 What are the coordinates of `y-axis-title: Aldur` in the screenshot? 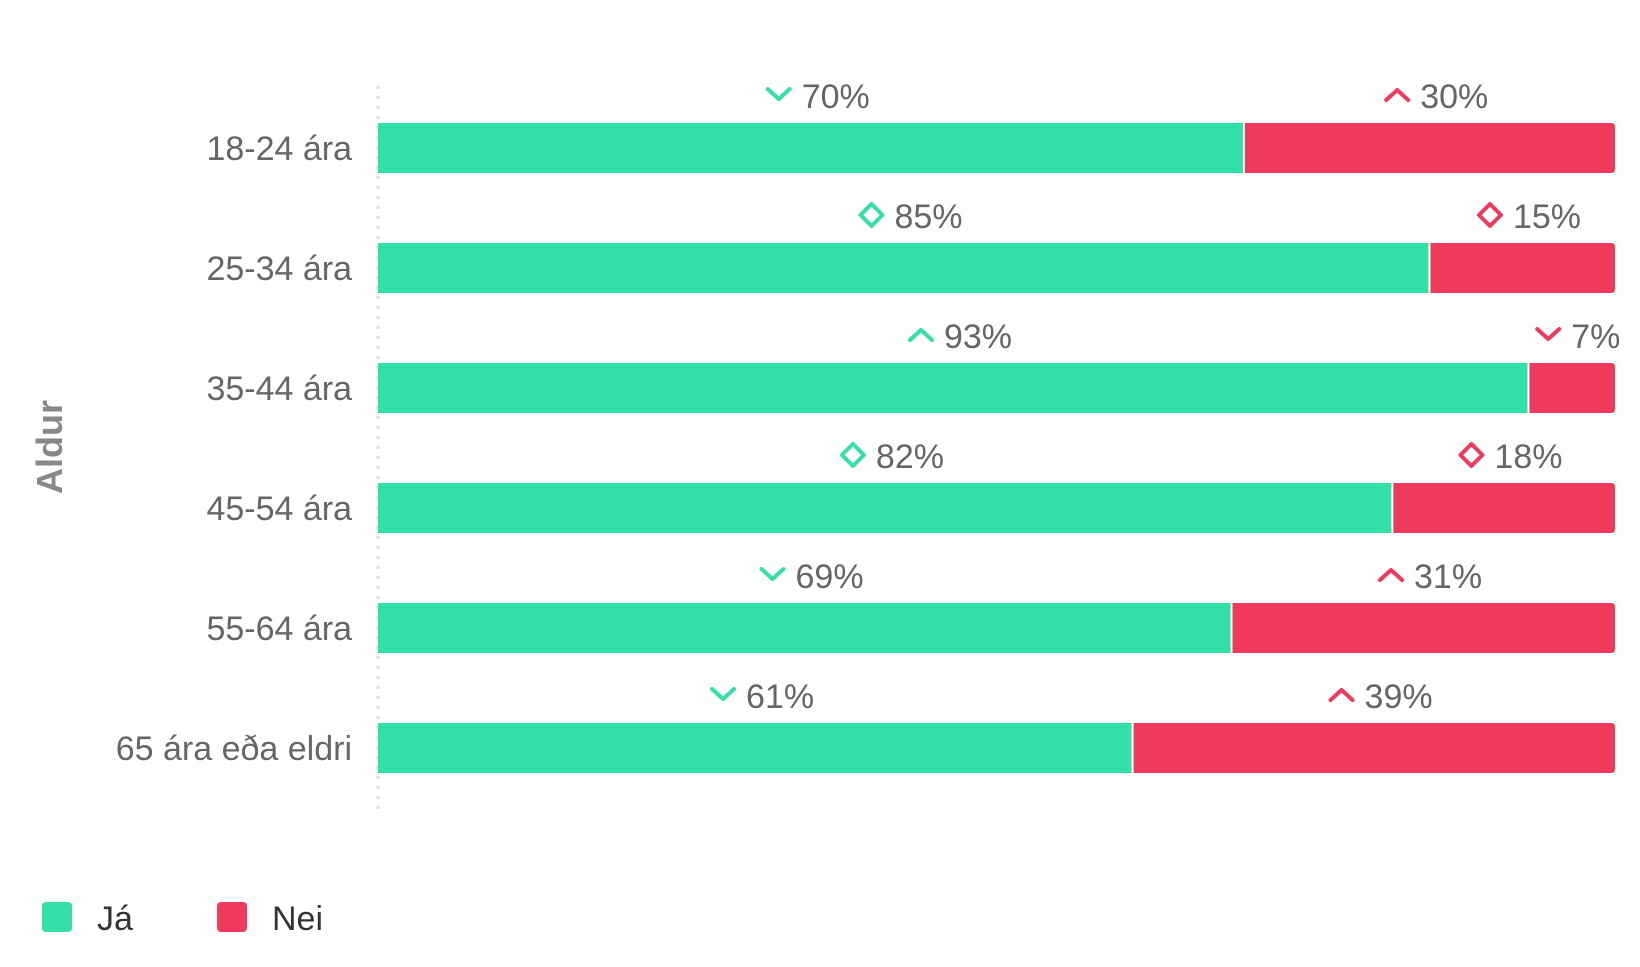 It's located at (49, 447).